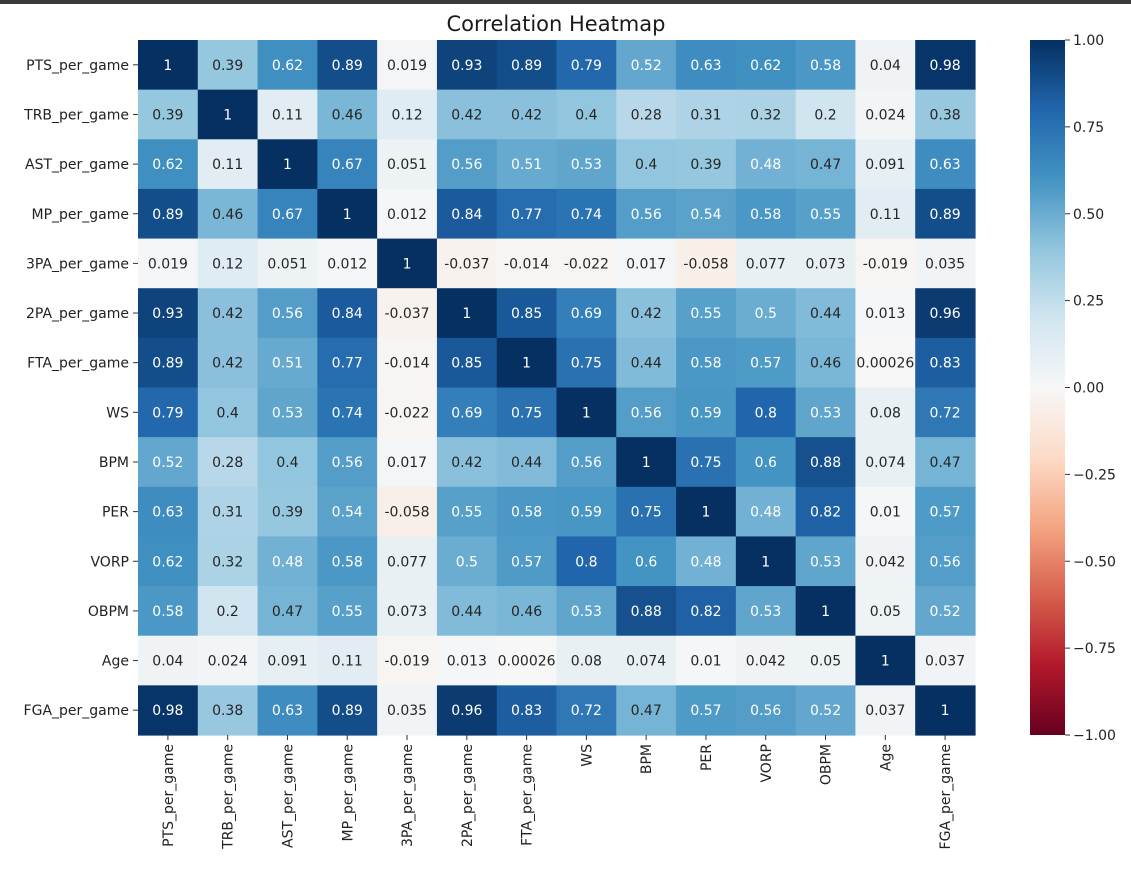 This screenshot has width=1131, height=874. What do you see at coordinates (885, 364) in the screenshot?
I see `cell-value-label: 0.00026` at bounding box center [885, 364].